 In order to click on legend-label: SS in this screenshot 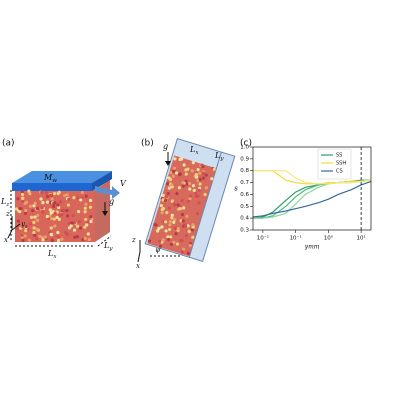, I will do `click(339, 156)`.